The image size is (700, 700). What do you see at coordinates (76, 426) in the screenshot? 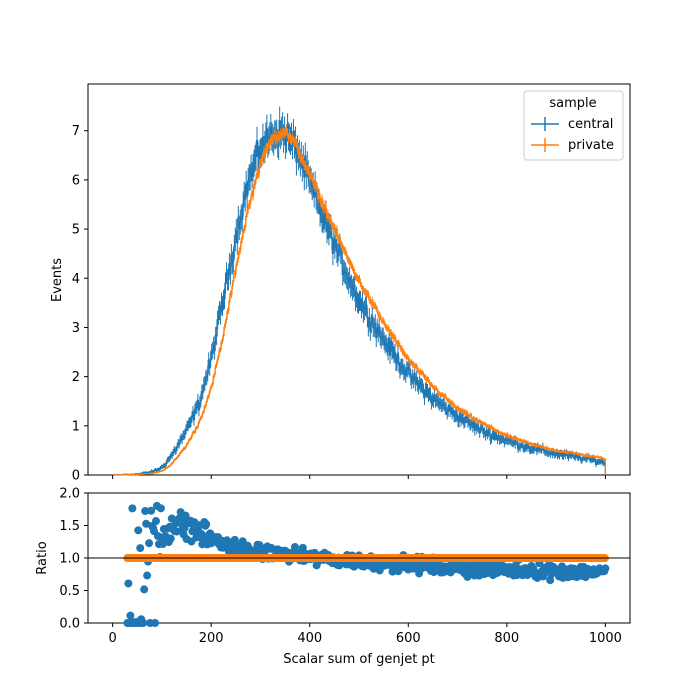
I see `top-y-tick-label: 1` at bounding box center [76, 426].